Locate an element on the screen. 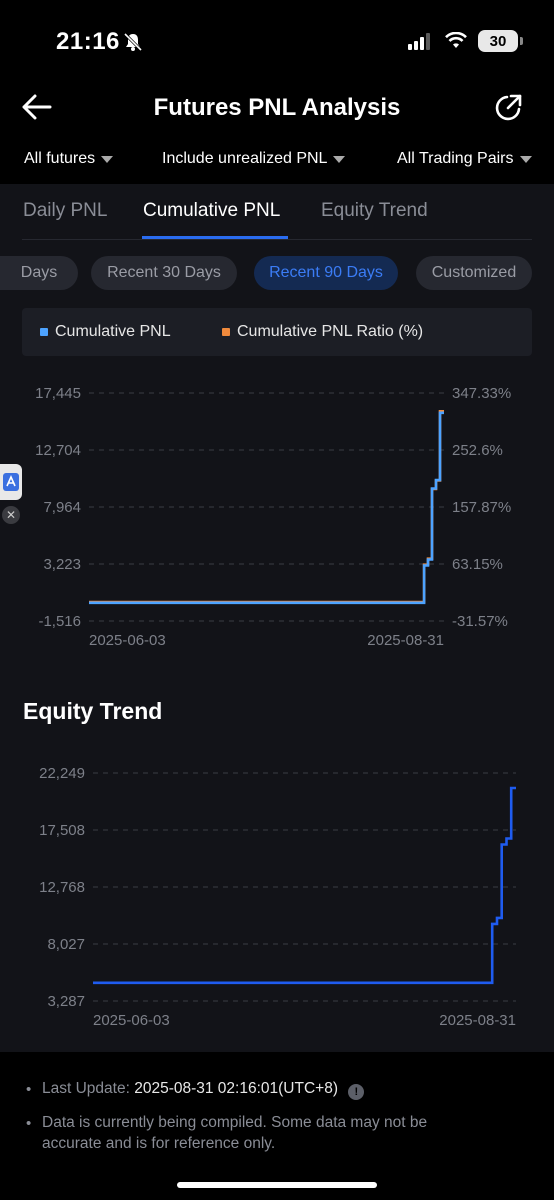 This screenshot has width=554, height=1200. chip-customized: Customized is located at coordinates (474, 273).